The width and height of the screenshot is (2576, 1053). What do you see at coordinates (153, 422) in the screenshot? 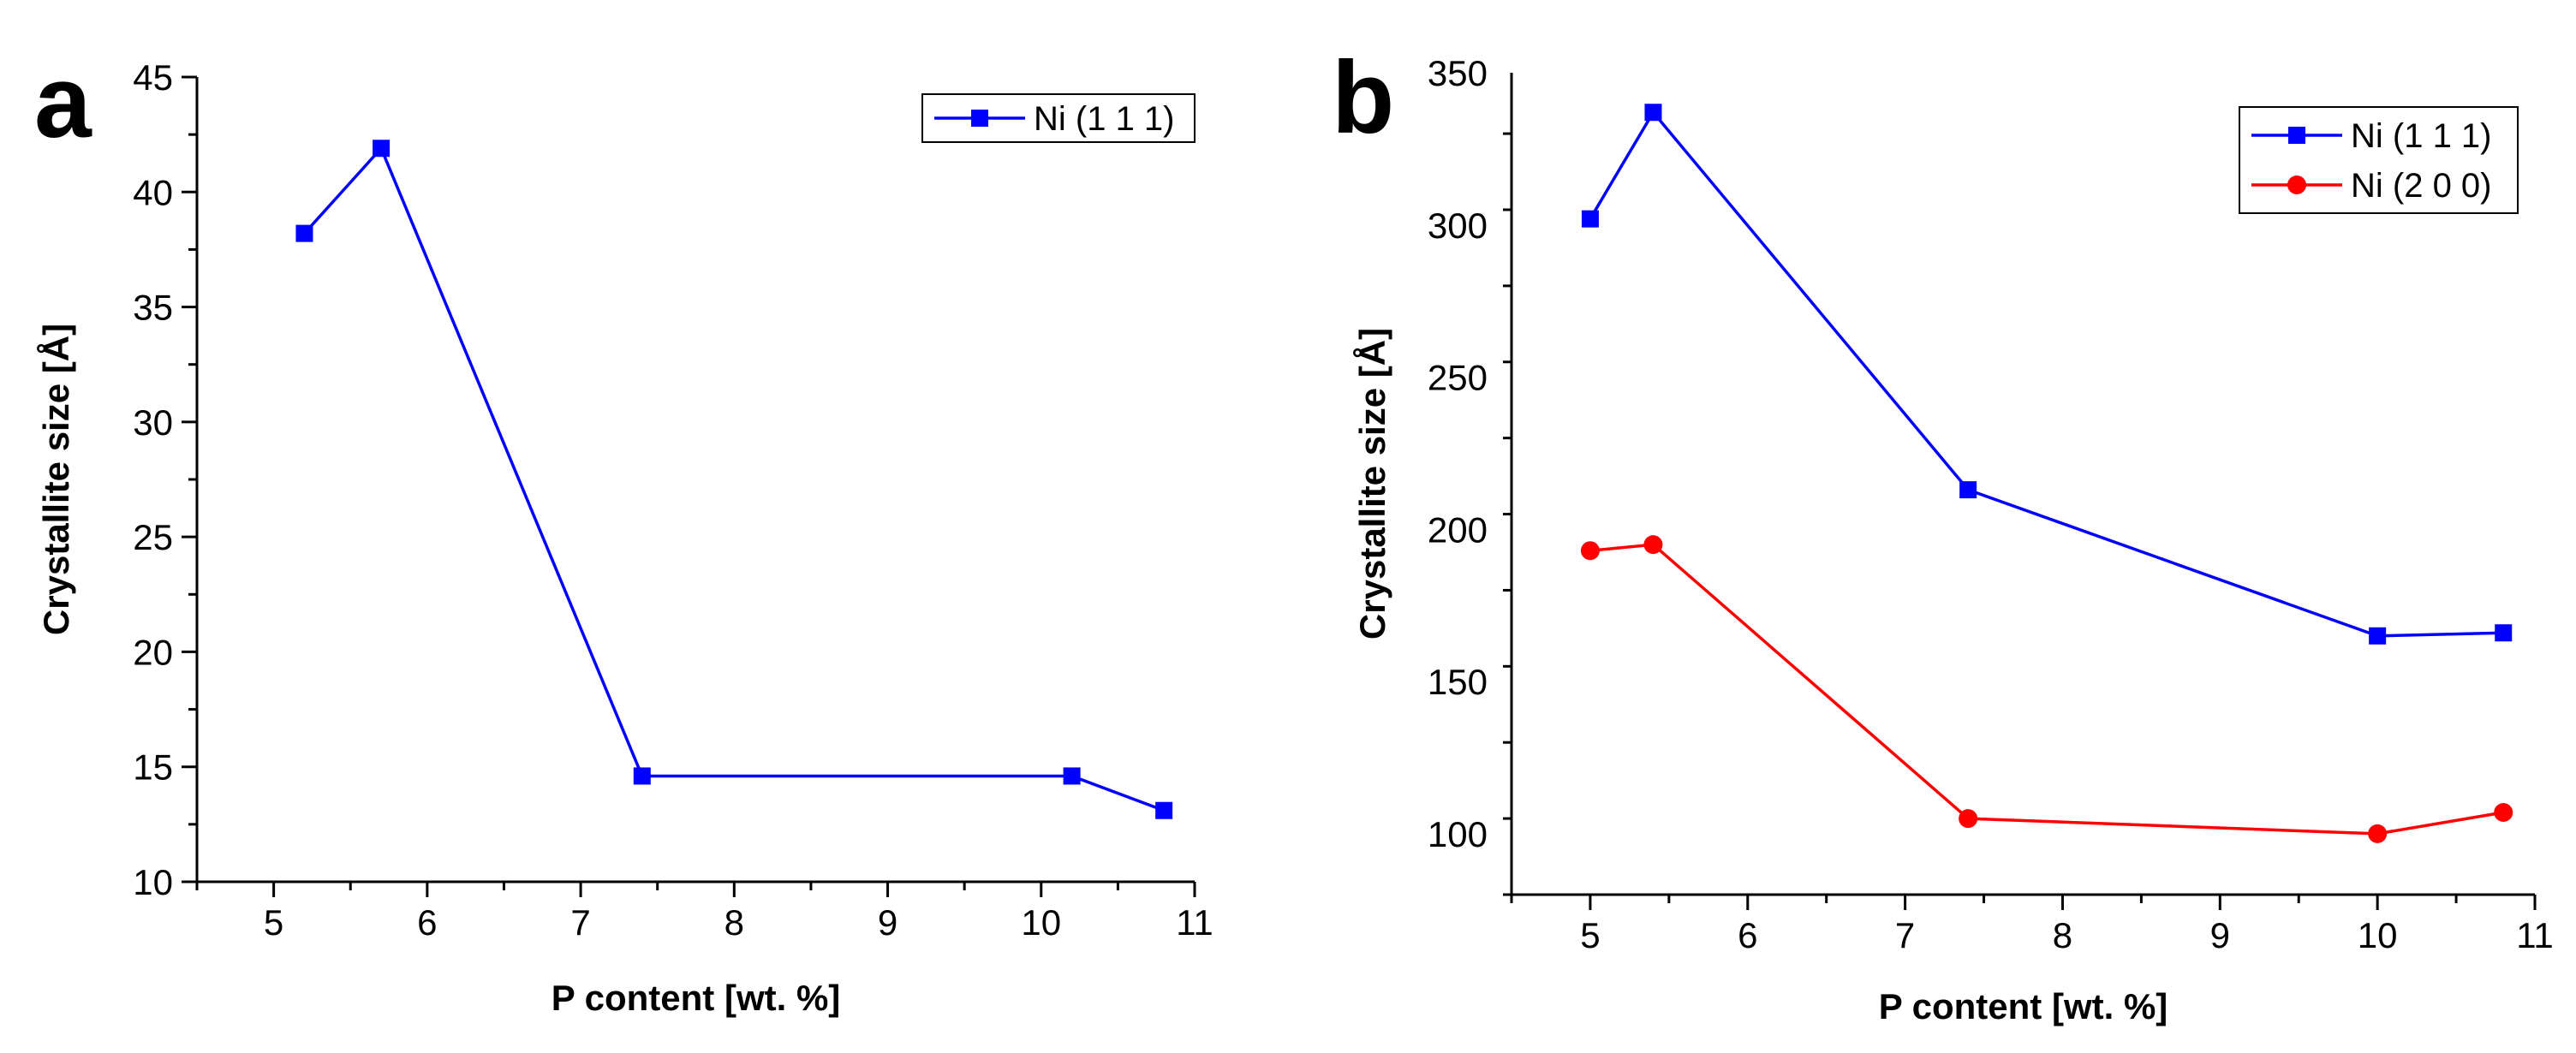
I see `y-tick-label: 30` at bounding box center [153, 422].